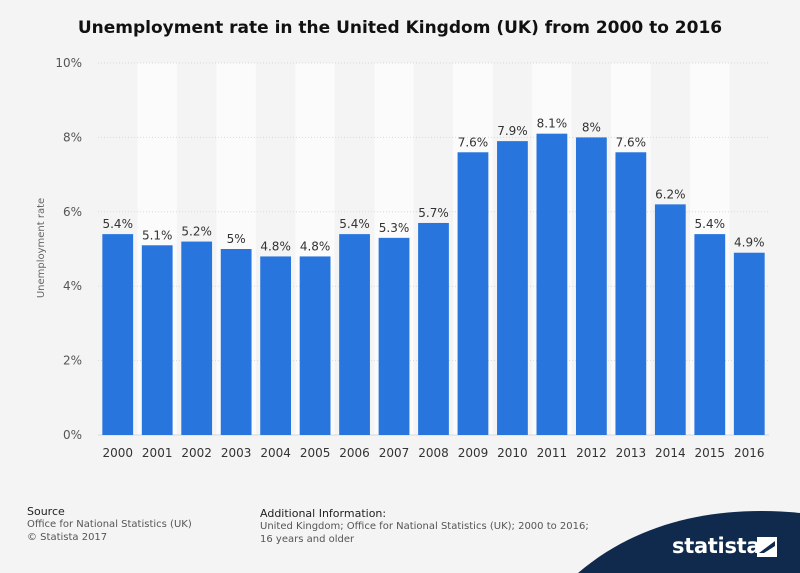 Image resolution: width=800 pixels, height=573 pixels. What do you see at coordinates (749, 453) in the screenshot?
I see `x-tick-label: 2016` at bounding box center [749, 453].